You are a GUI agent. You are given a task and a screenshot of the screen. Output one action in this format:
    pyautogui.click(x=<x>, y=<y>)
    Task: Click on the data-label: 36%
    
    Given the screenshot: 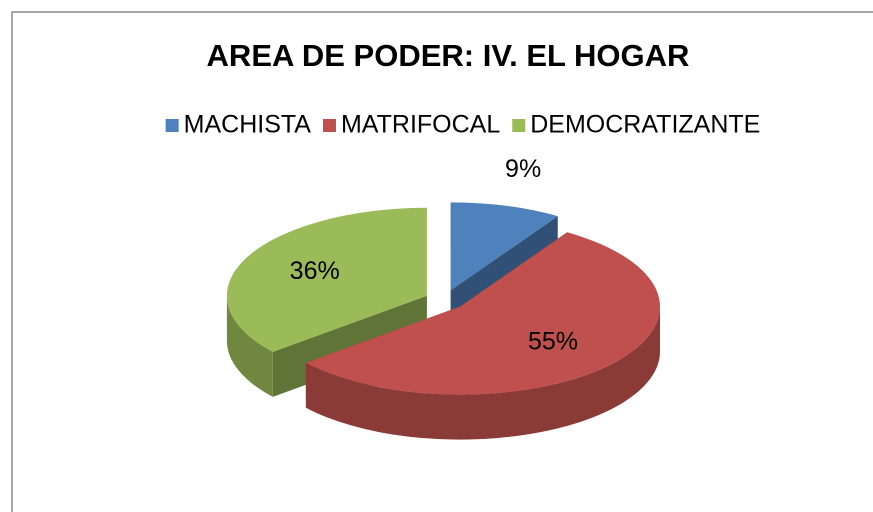 What is the action you would take?
    pyautogui.click(x=315, y=271)
    